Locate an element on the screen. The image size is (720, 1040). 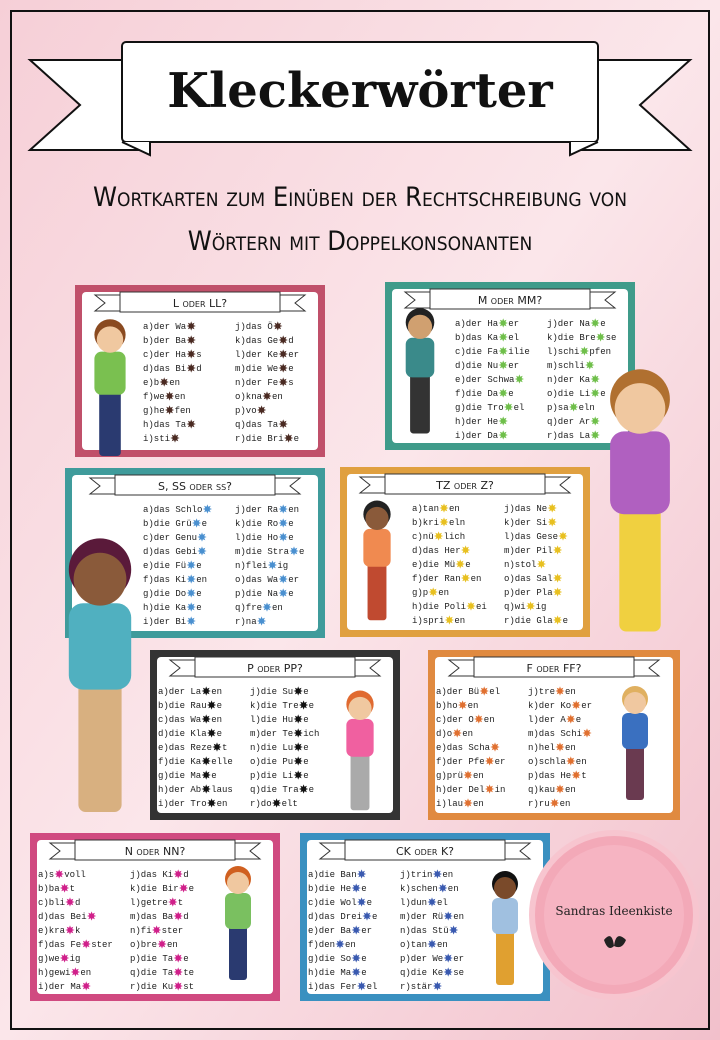
word-start: i)der Ma is located at coordinates (60, 987).